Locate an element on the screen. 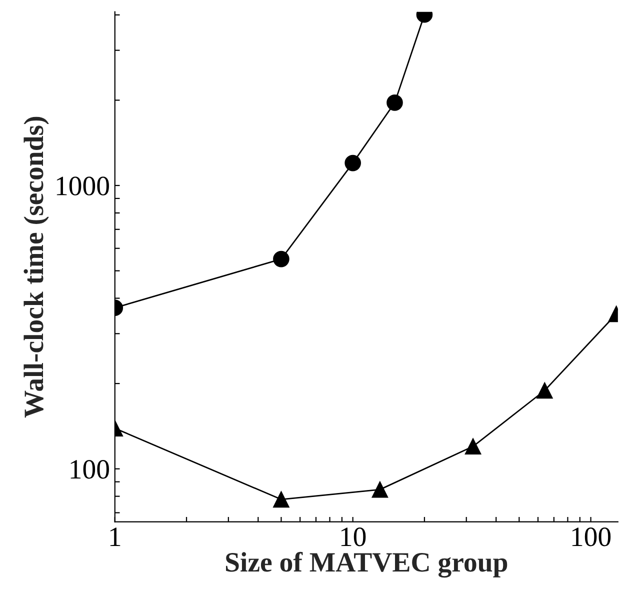 The height and width of the screenshot is (593, 621). x-tick-label: 100 is located at coordinates (591, 537).